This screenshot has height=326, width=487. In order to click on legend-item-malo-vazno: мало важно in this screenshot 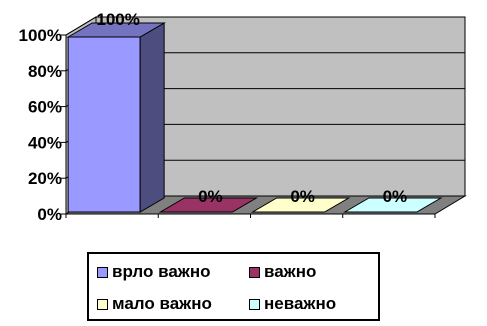, I will do `click(154, 304)`.